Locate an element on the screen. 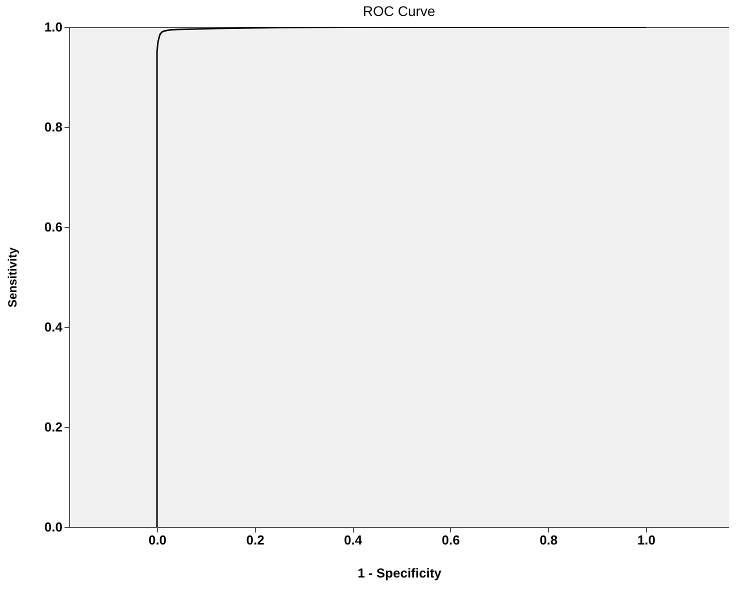  x-tick-label: 0.2 is located at coordinates (255, 540).